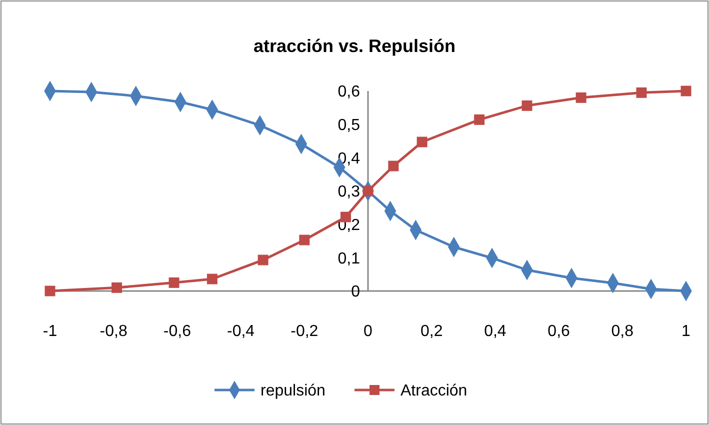 The height and width of the screenshot is (425, 709). Describe the element at coordinates (354, 46) in the screenshot. I see `chart-title: atracción vs. Repulsión` at that location.